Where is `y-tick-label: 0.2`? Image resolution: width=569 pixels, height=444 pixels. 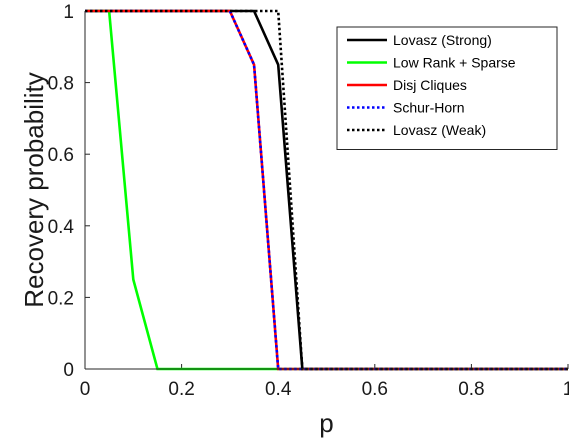
y-tick-label: 0.2 is located at coordinates (61, 298).